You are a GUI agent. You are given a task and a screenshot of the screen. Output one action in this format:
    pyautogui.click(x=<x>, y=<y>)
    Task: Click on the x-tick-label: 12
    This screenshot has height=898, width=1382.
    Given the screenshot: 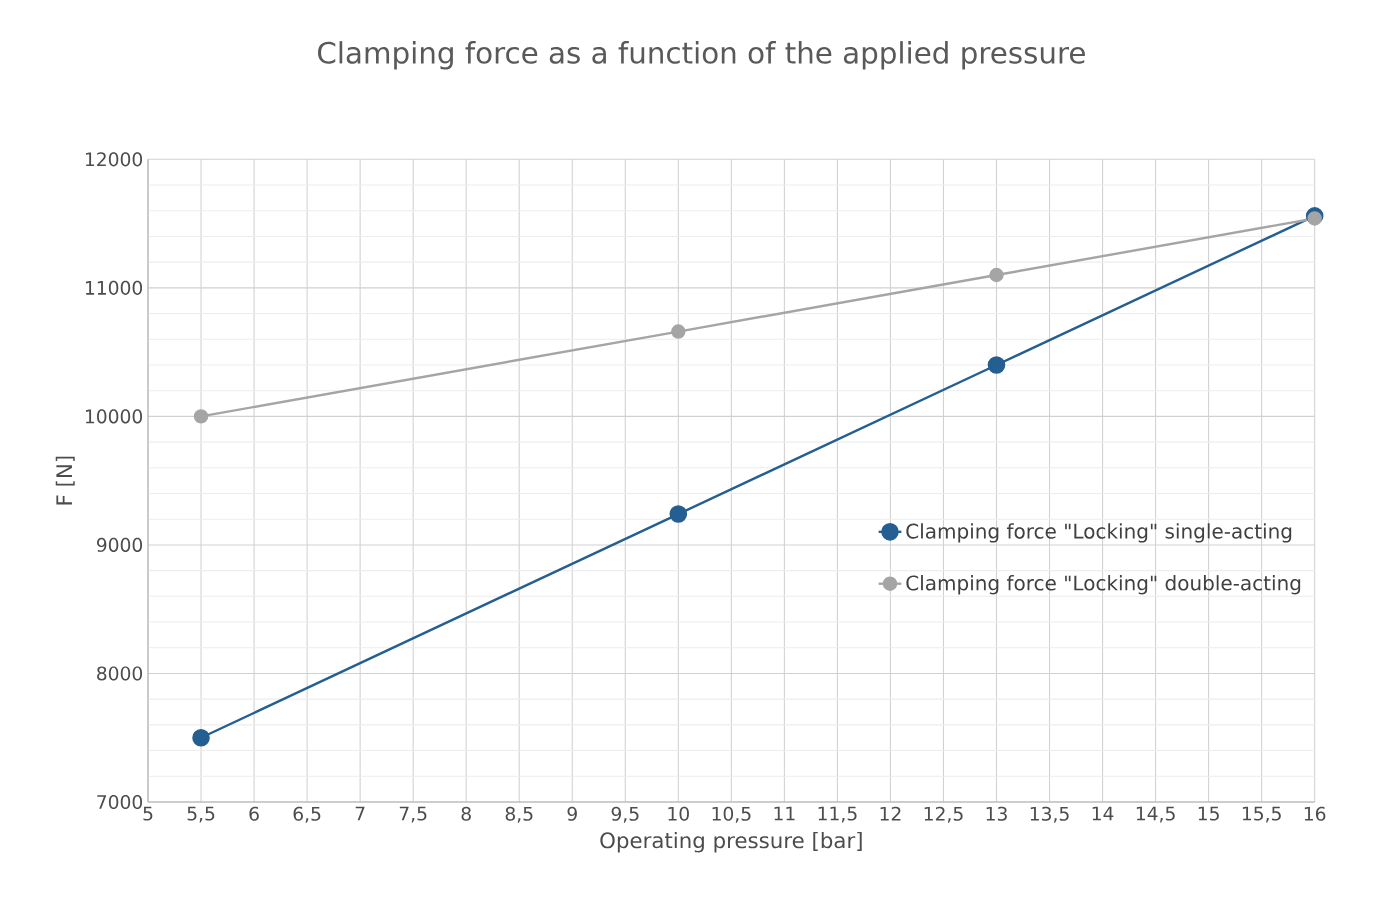 What is the action you would take?
    pyautogui.click(x=890, y=813)
    